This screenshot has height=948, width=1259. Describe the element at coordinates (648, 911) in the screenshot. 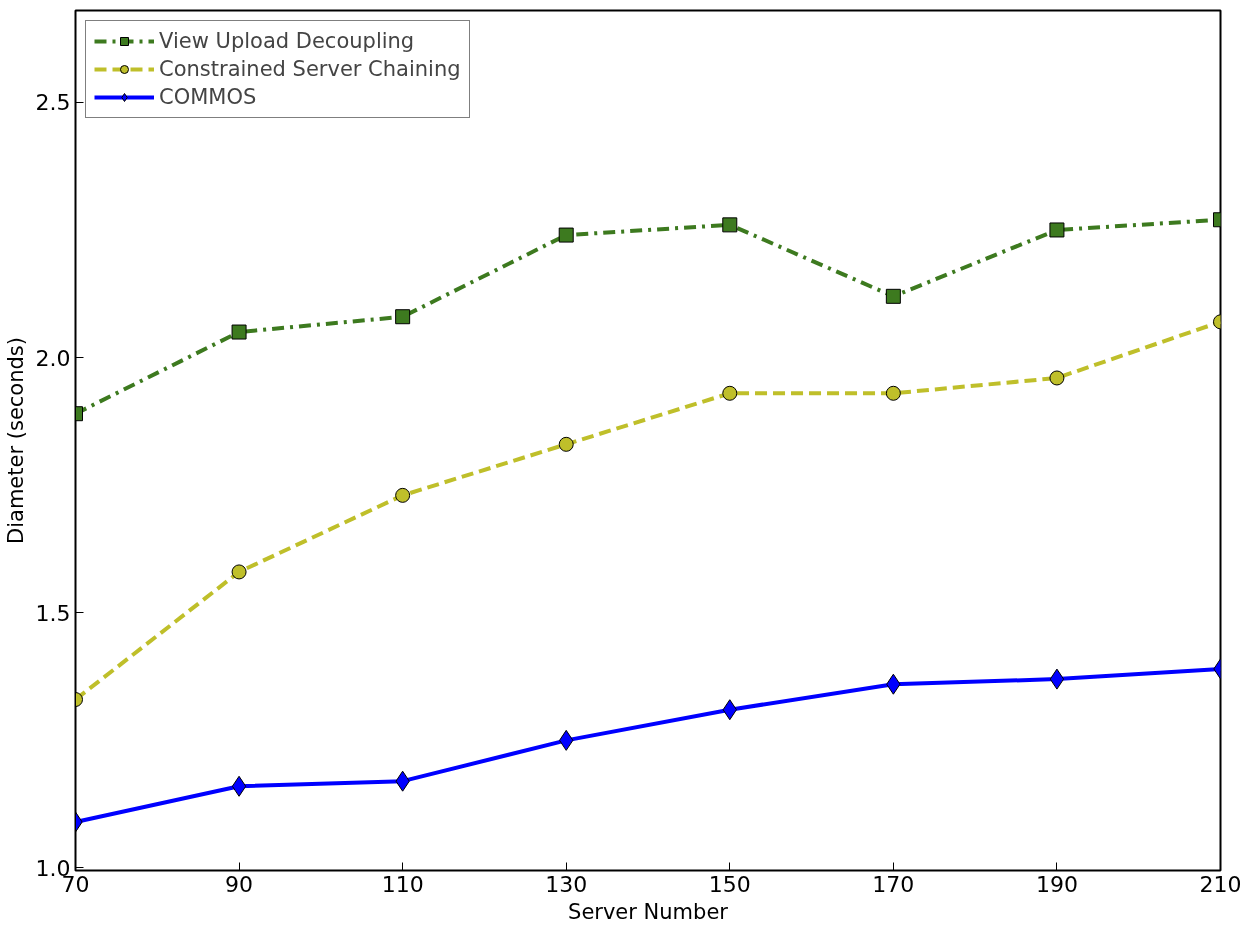

I see `x-axis-title: Server Number` at that location.